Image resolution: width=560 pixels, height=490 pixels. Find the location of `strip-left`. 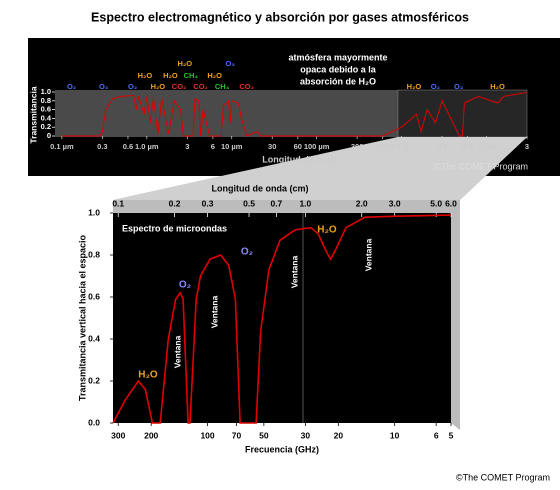

strip-left is located at coordinates (226, 113).